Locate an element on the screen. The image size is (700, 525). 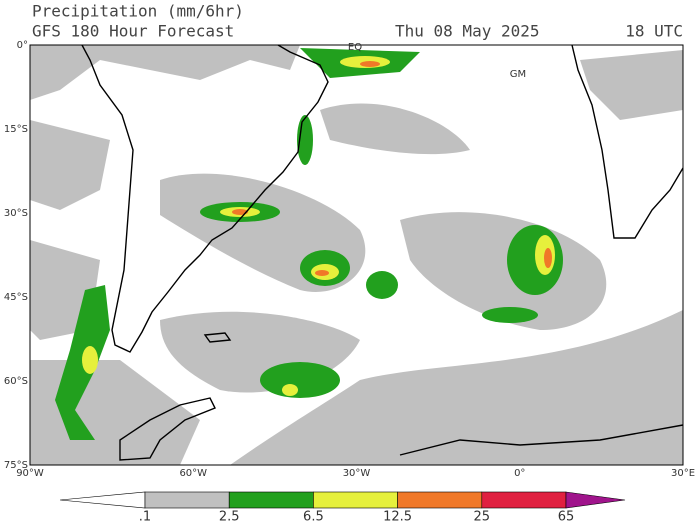
time: 18 UTC is located at coordinates (654, 31).